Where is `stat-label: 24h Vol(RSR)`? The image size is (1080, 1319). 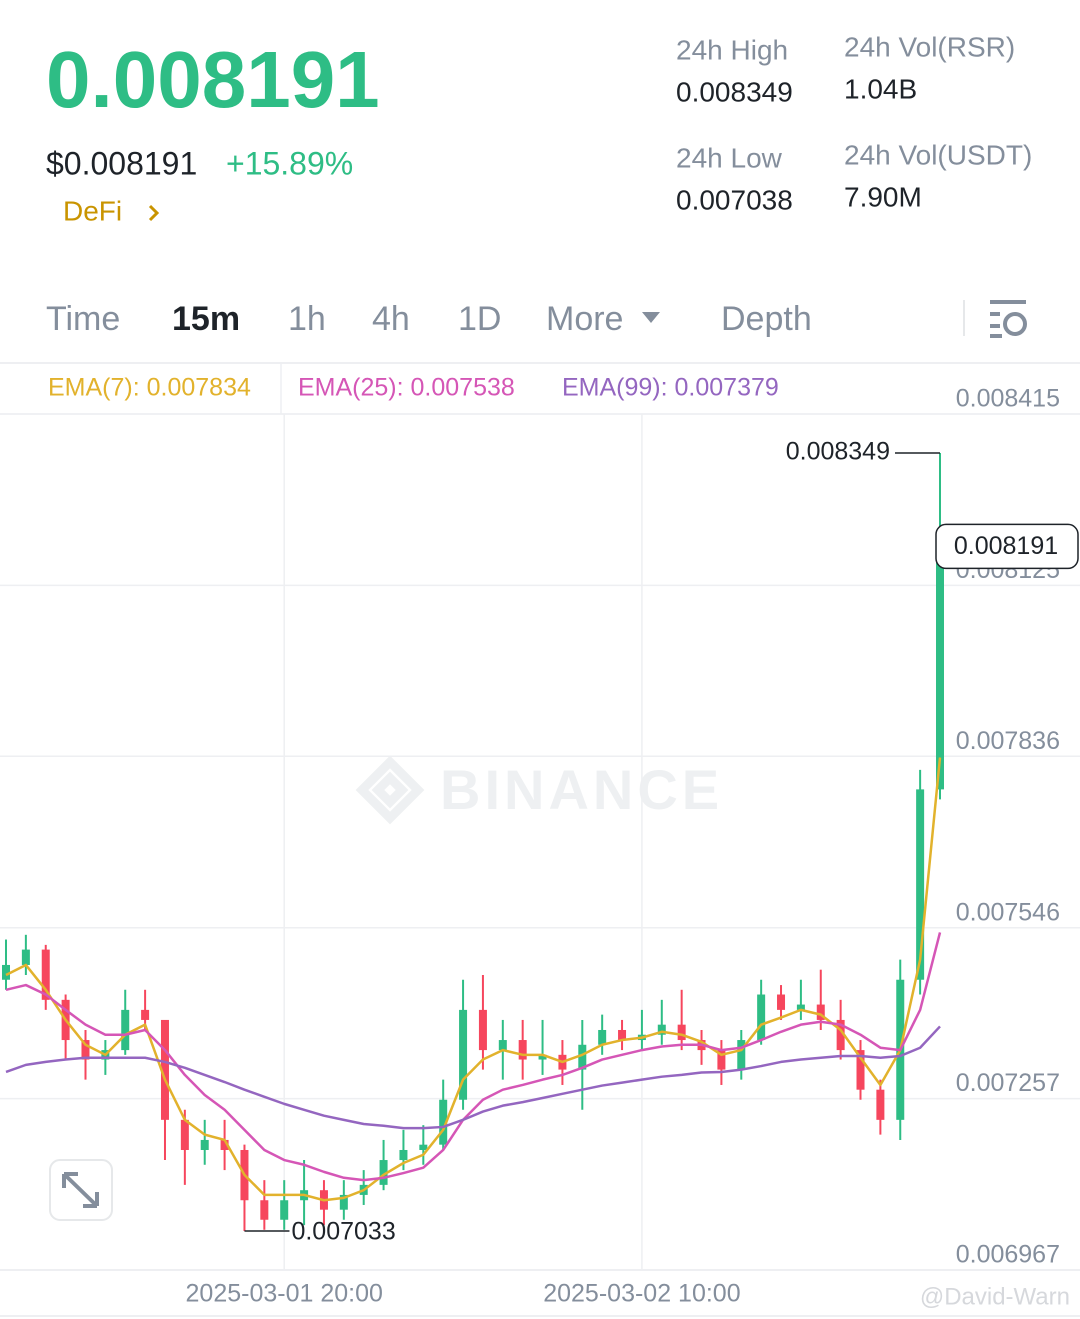
stat-label: 24h Vol(RSR) is located at coordinates (929, 46).